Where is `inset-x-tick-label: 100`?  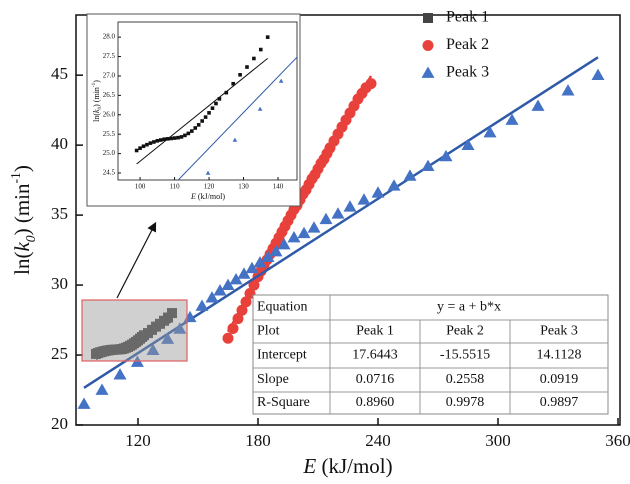 inset-x-tick-label: 100 is located at coordinates (140, 187).